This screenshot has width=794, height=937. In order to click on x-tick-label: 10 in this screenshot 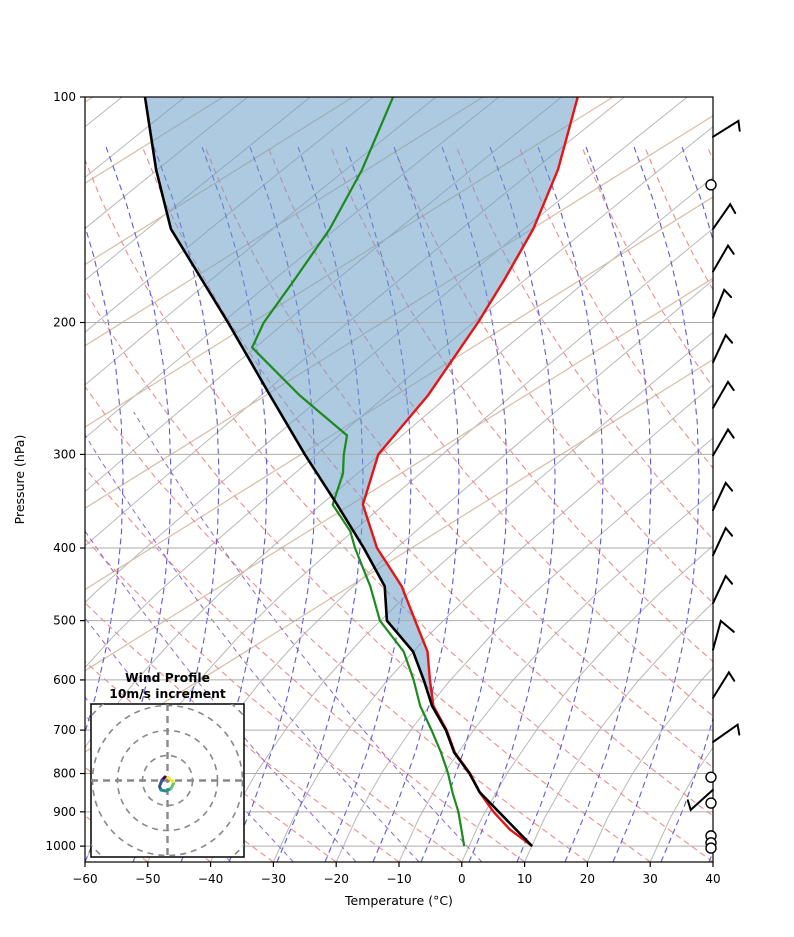, I will do `click(524, 879)`.